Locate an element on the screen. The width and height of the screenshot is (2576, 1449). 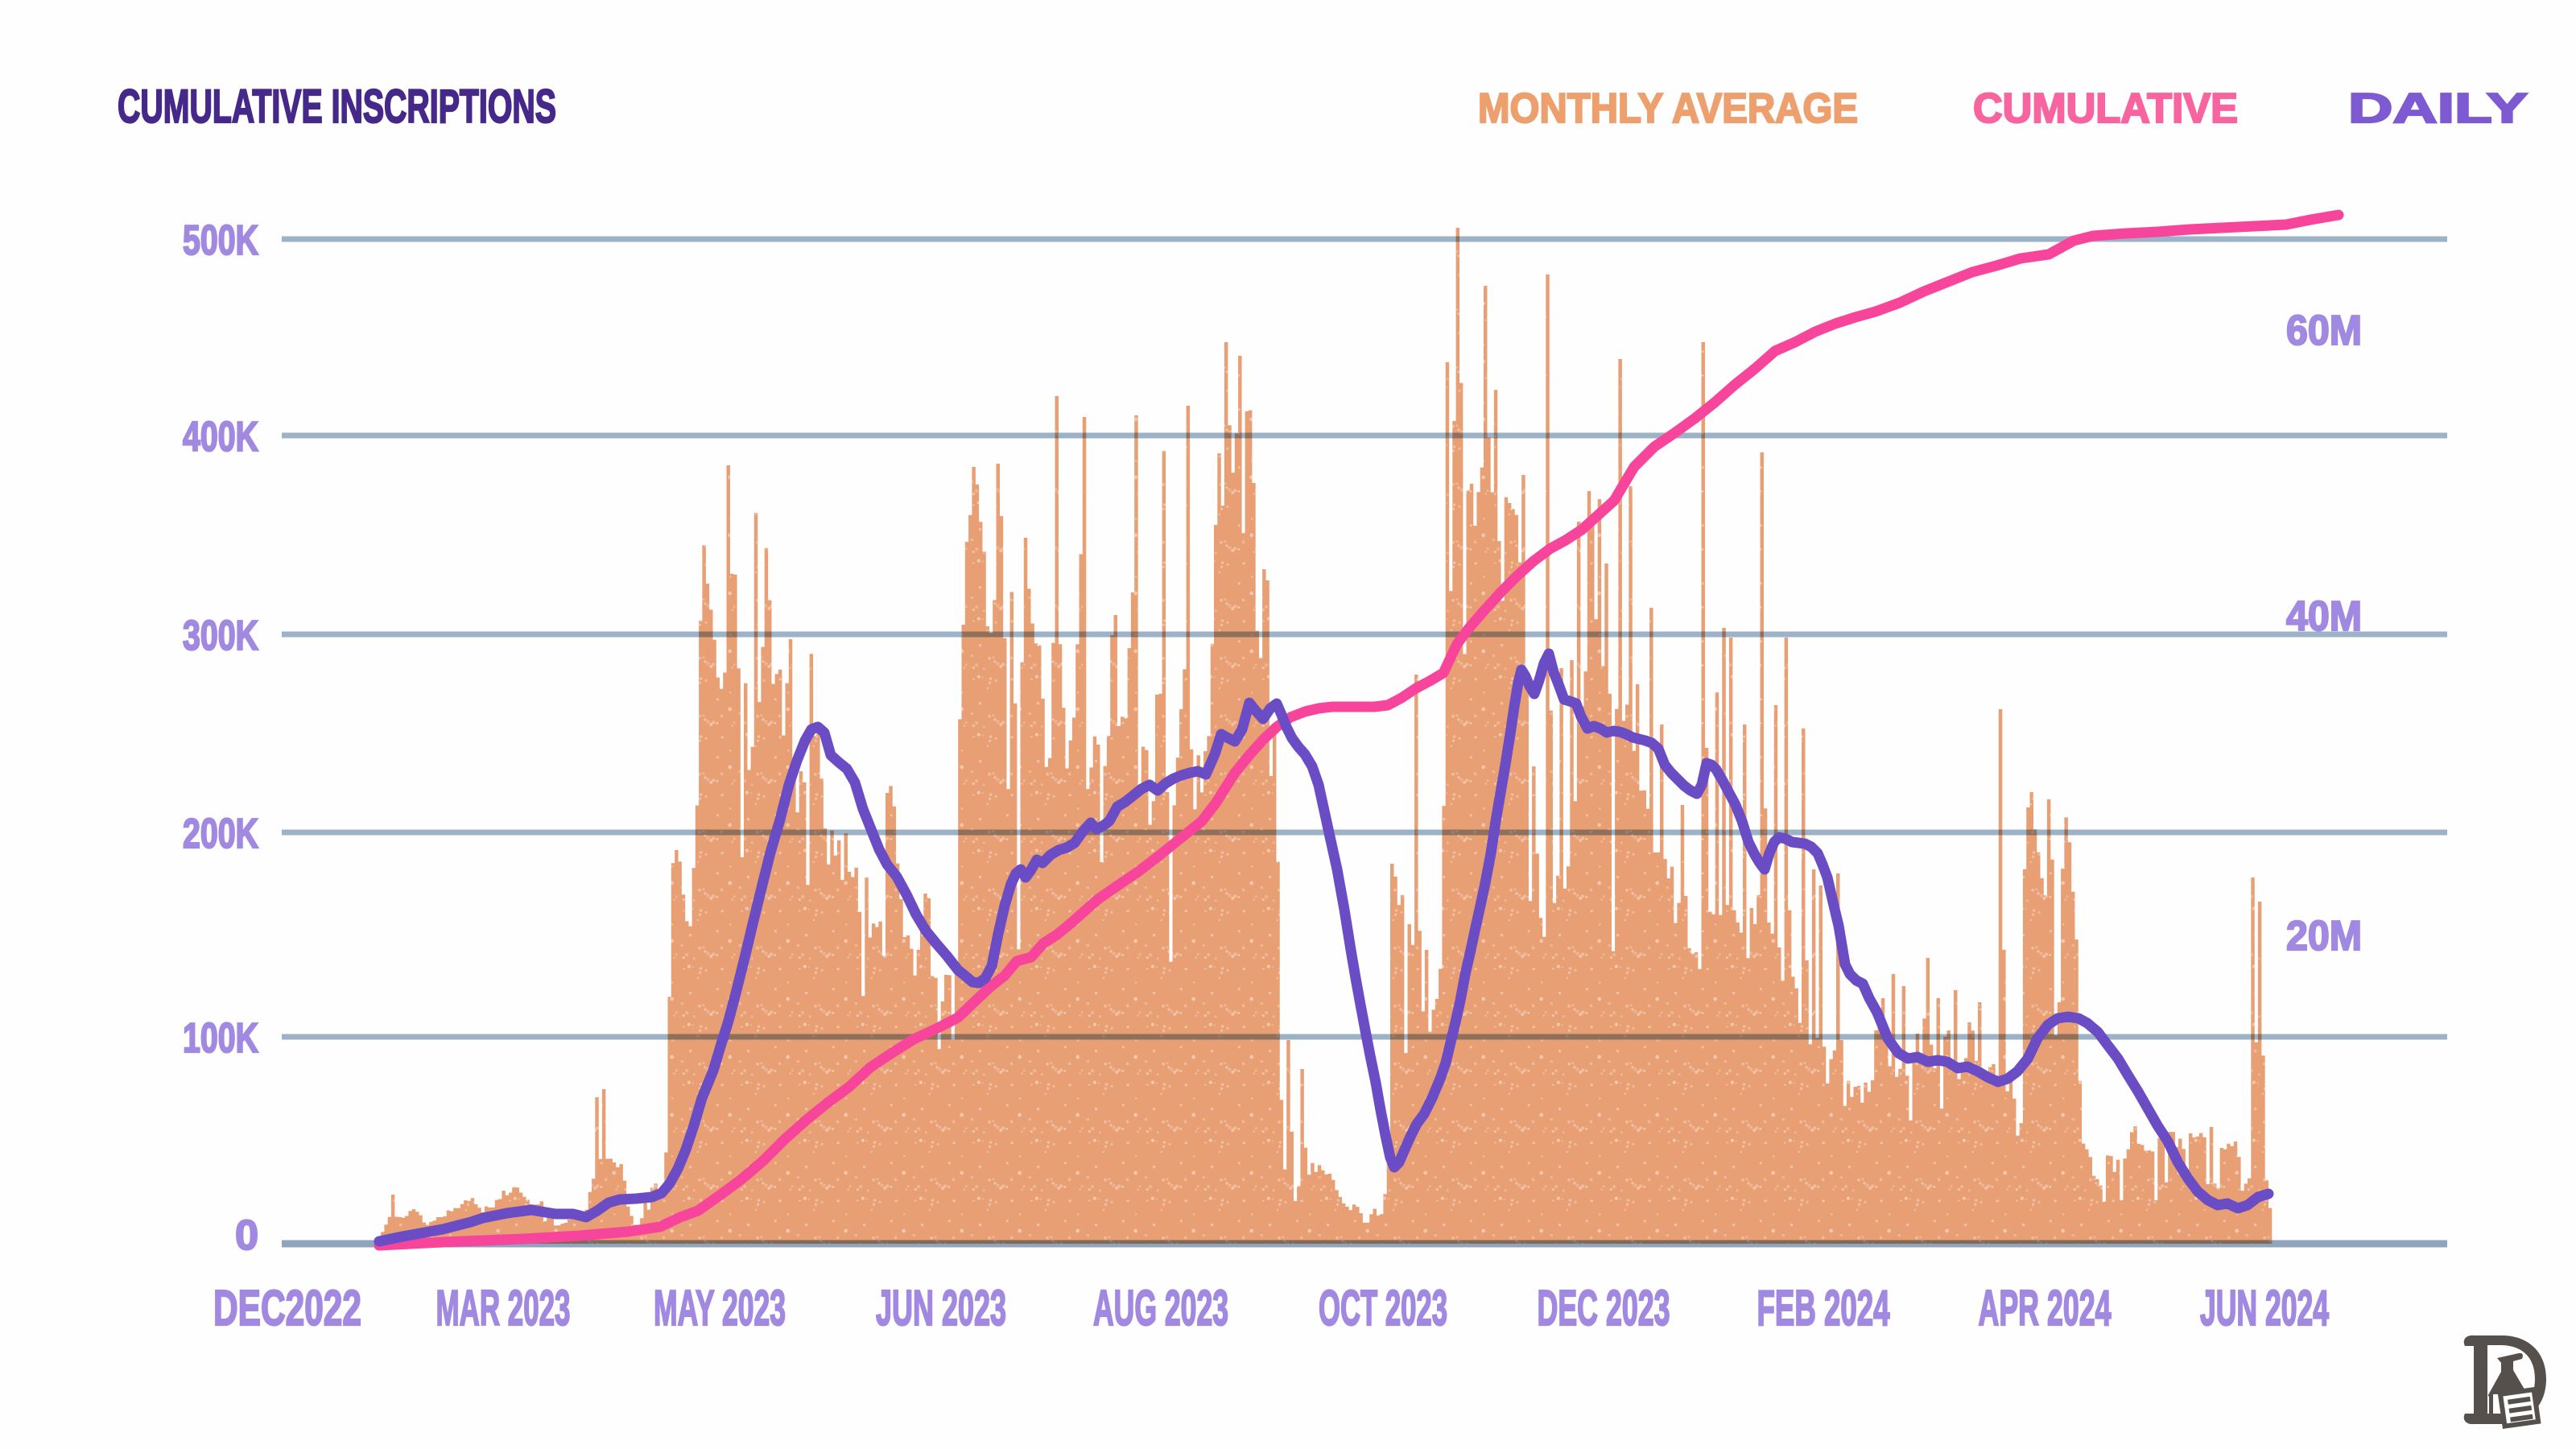
svg-text: 300K is located at coordinates (221, 636).